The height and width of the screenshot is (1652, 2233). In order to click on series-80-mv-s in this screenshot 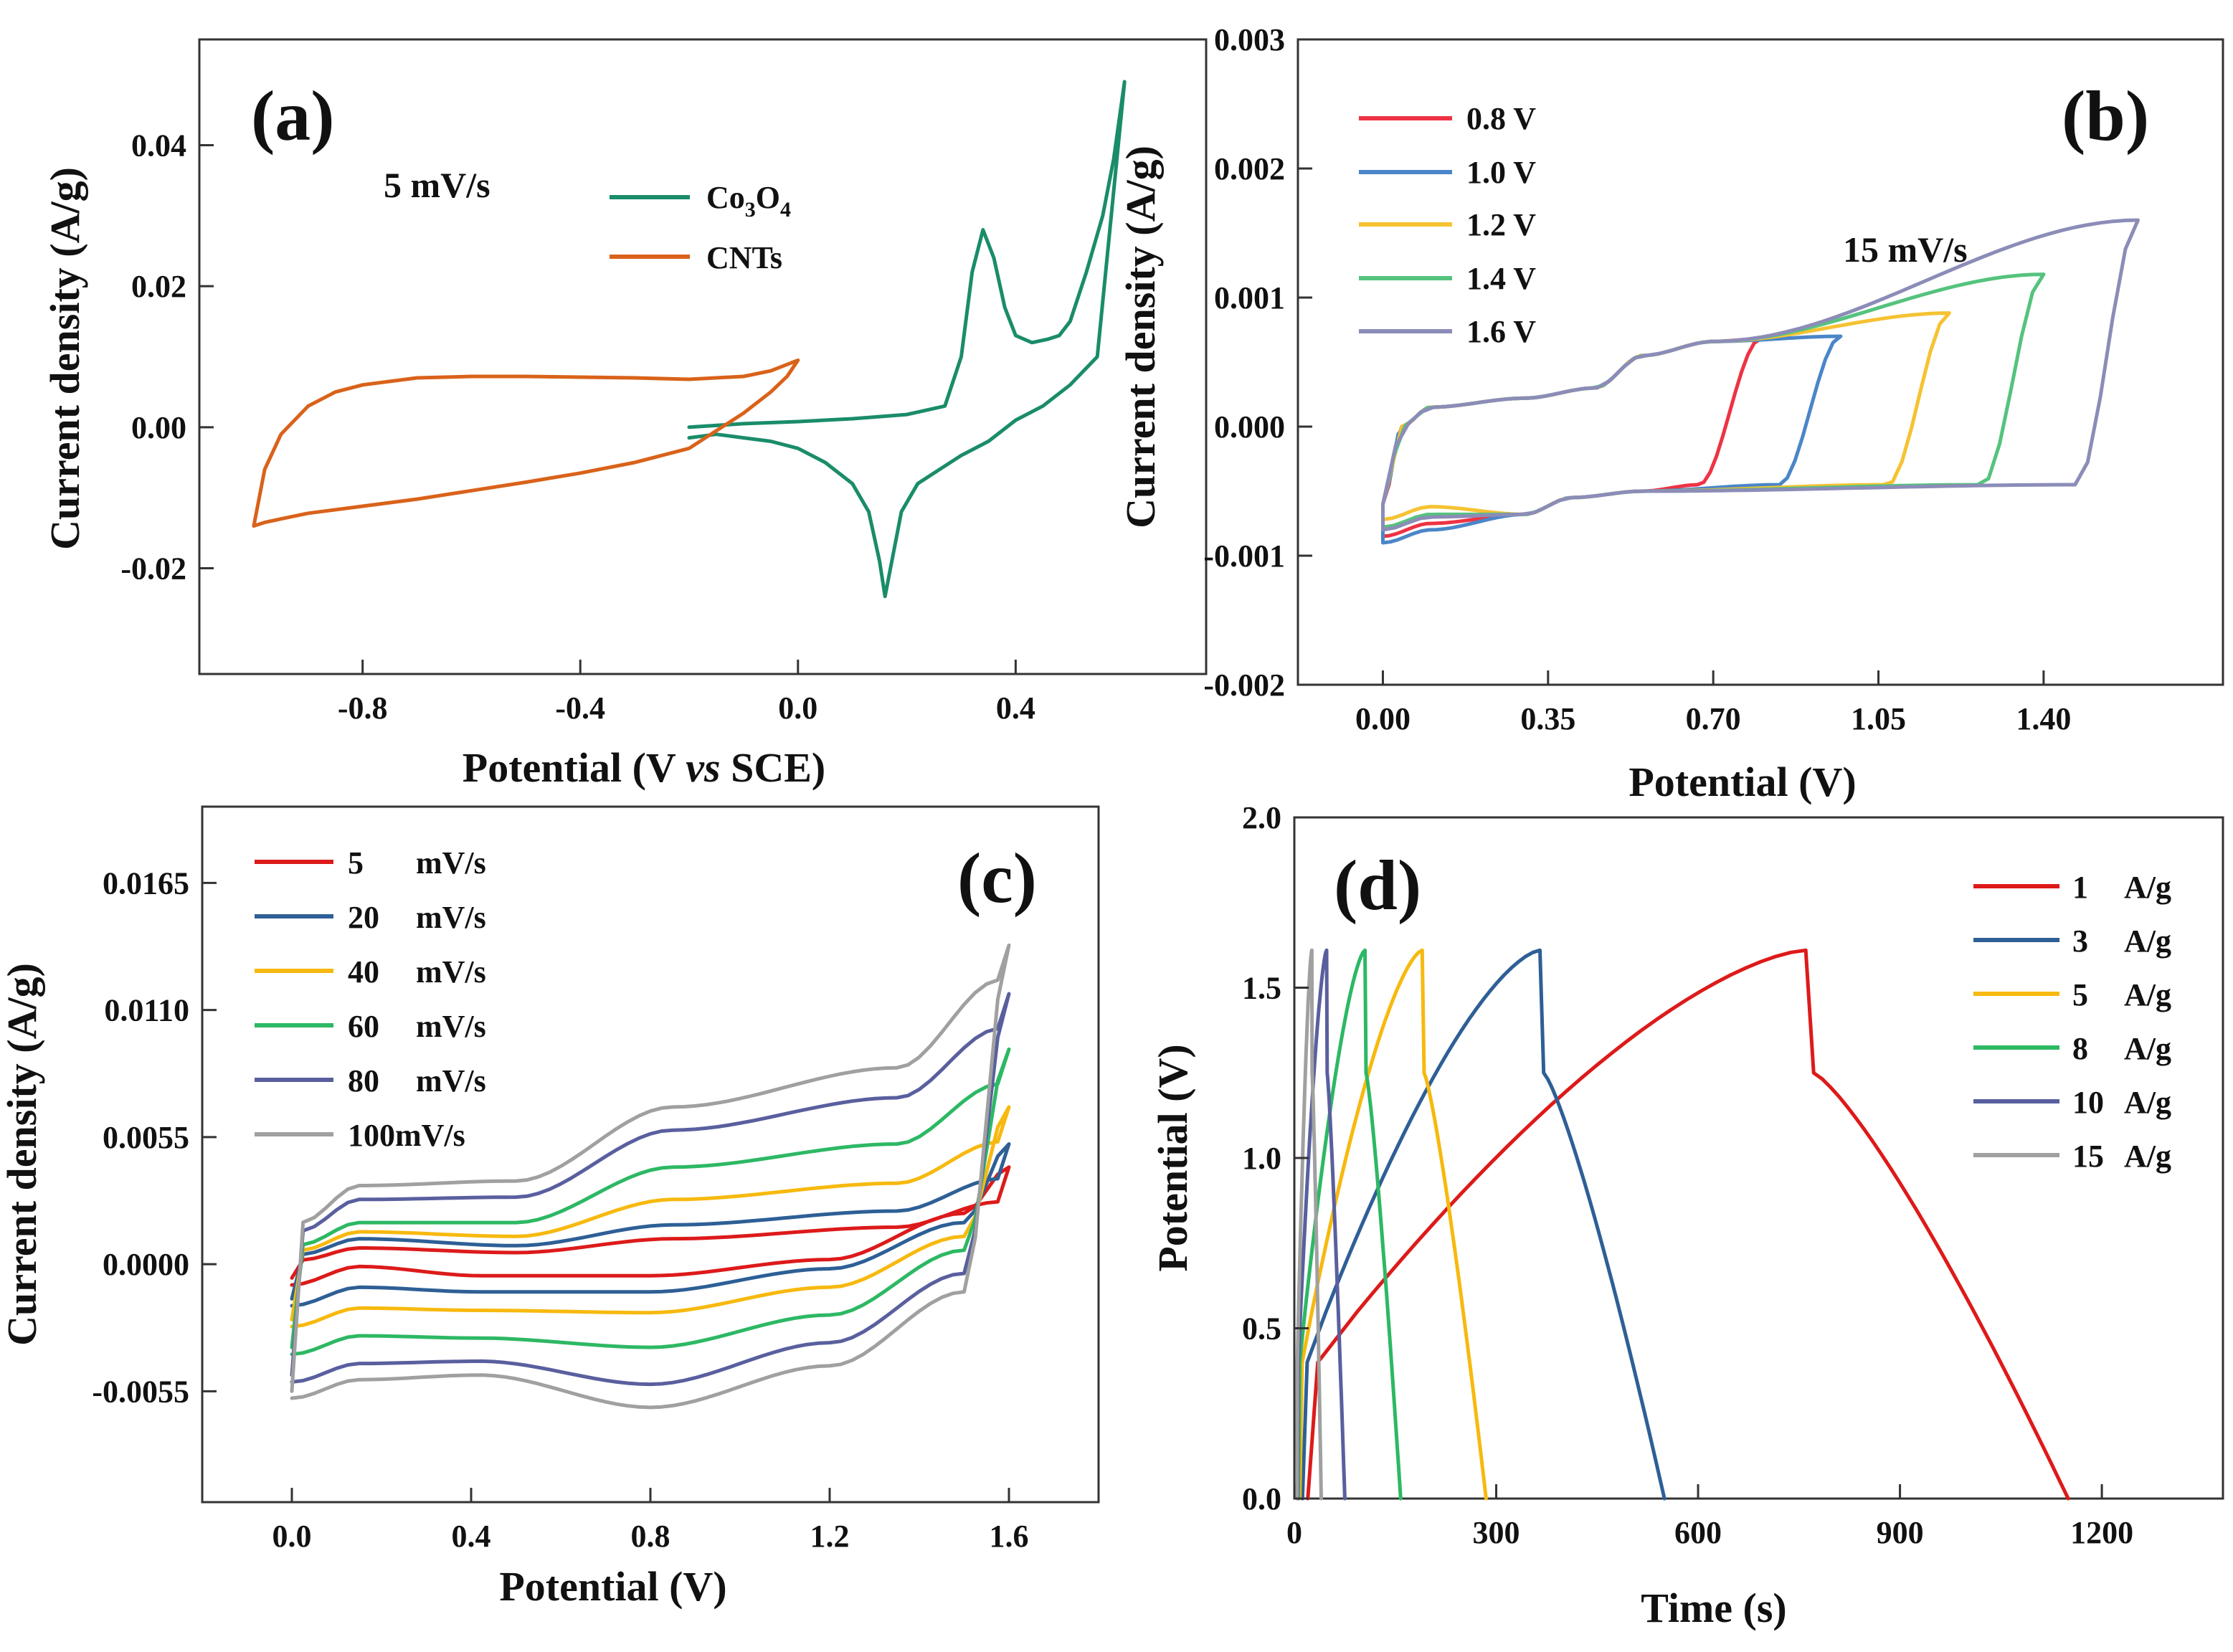, I will do `click(650, 1189)`.